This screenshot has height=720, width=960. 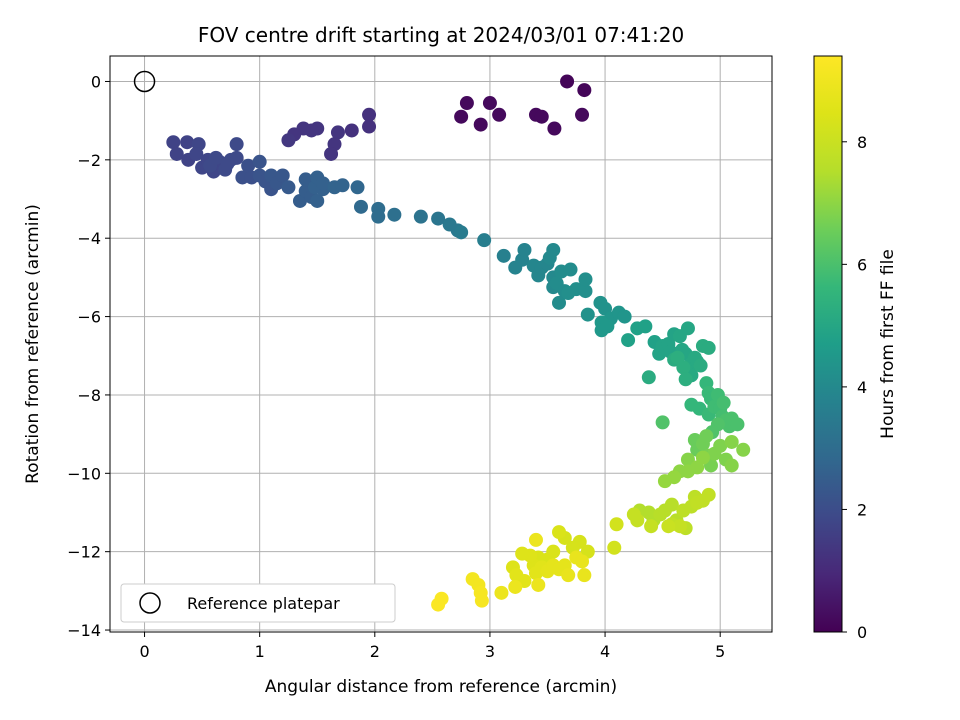 What do you see at coordinates (862, 142) in the screenshot?
I see `colorbar-tick-label: 8` at bounding box center [862, 142].